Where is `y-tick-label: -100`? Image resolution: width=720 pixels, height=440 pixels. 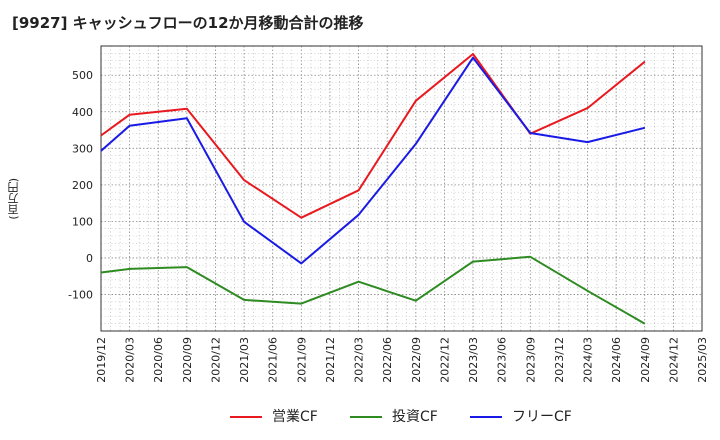
y-tick-label: -100 is located at coordinates (80, 294).